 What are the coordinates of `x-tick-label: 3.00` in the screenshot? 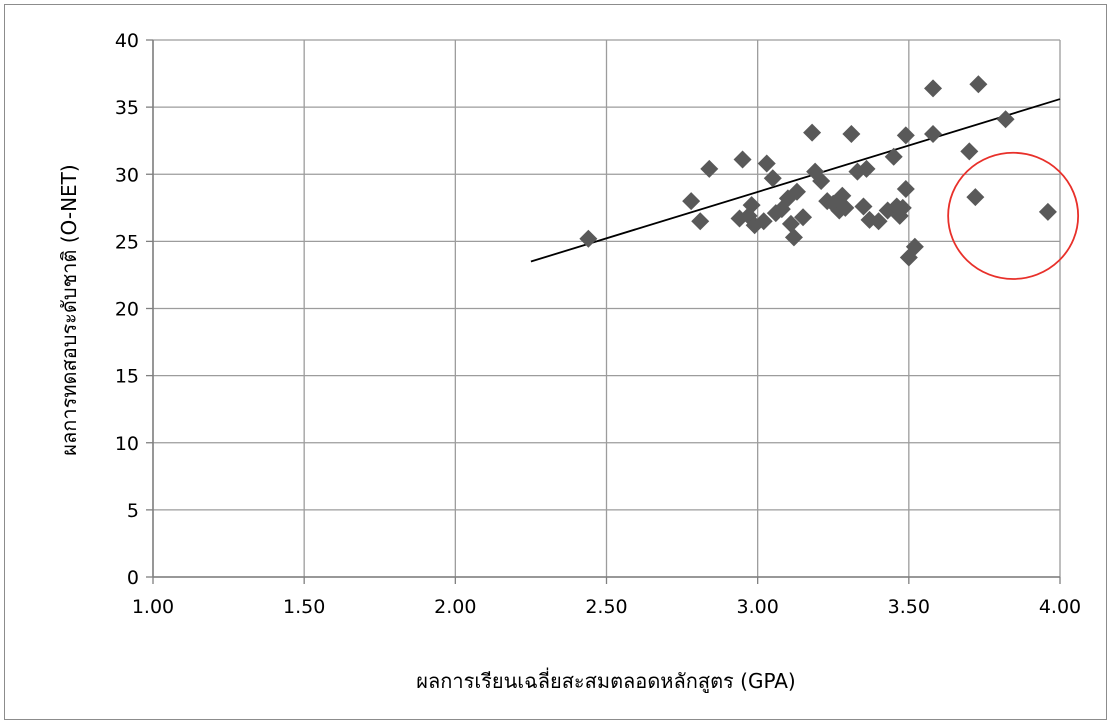 It's located at (758, 607).